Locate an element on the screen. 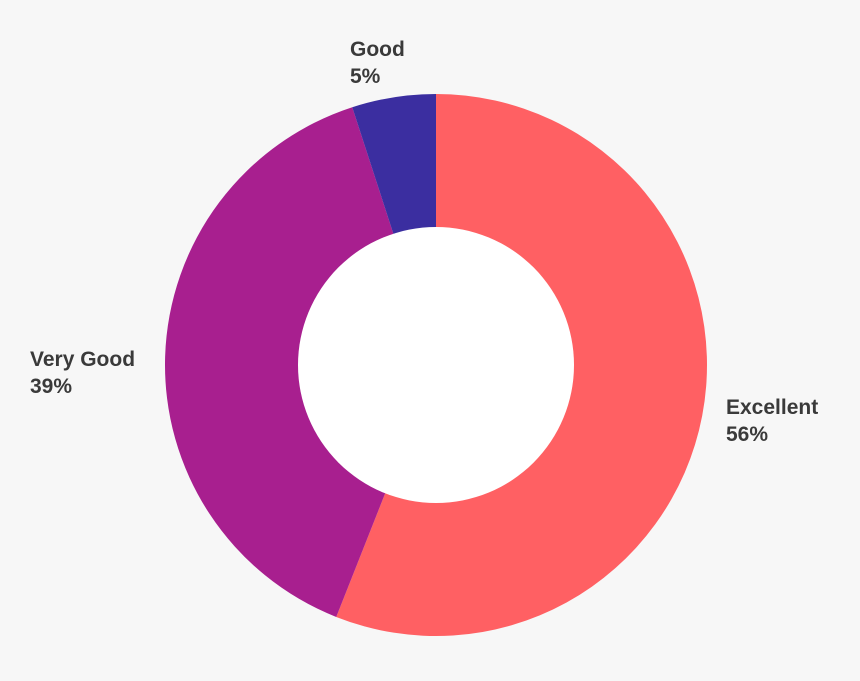  slice-label-name: Excellent is located at coordinates (772, 407).